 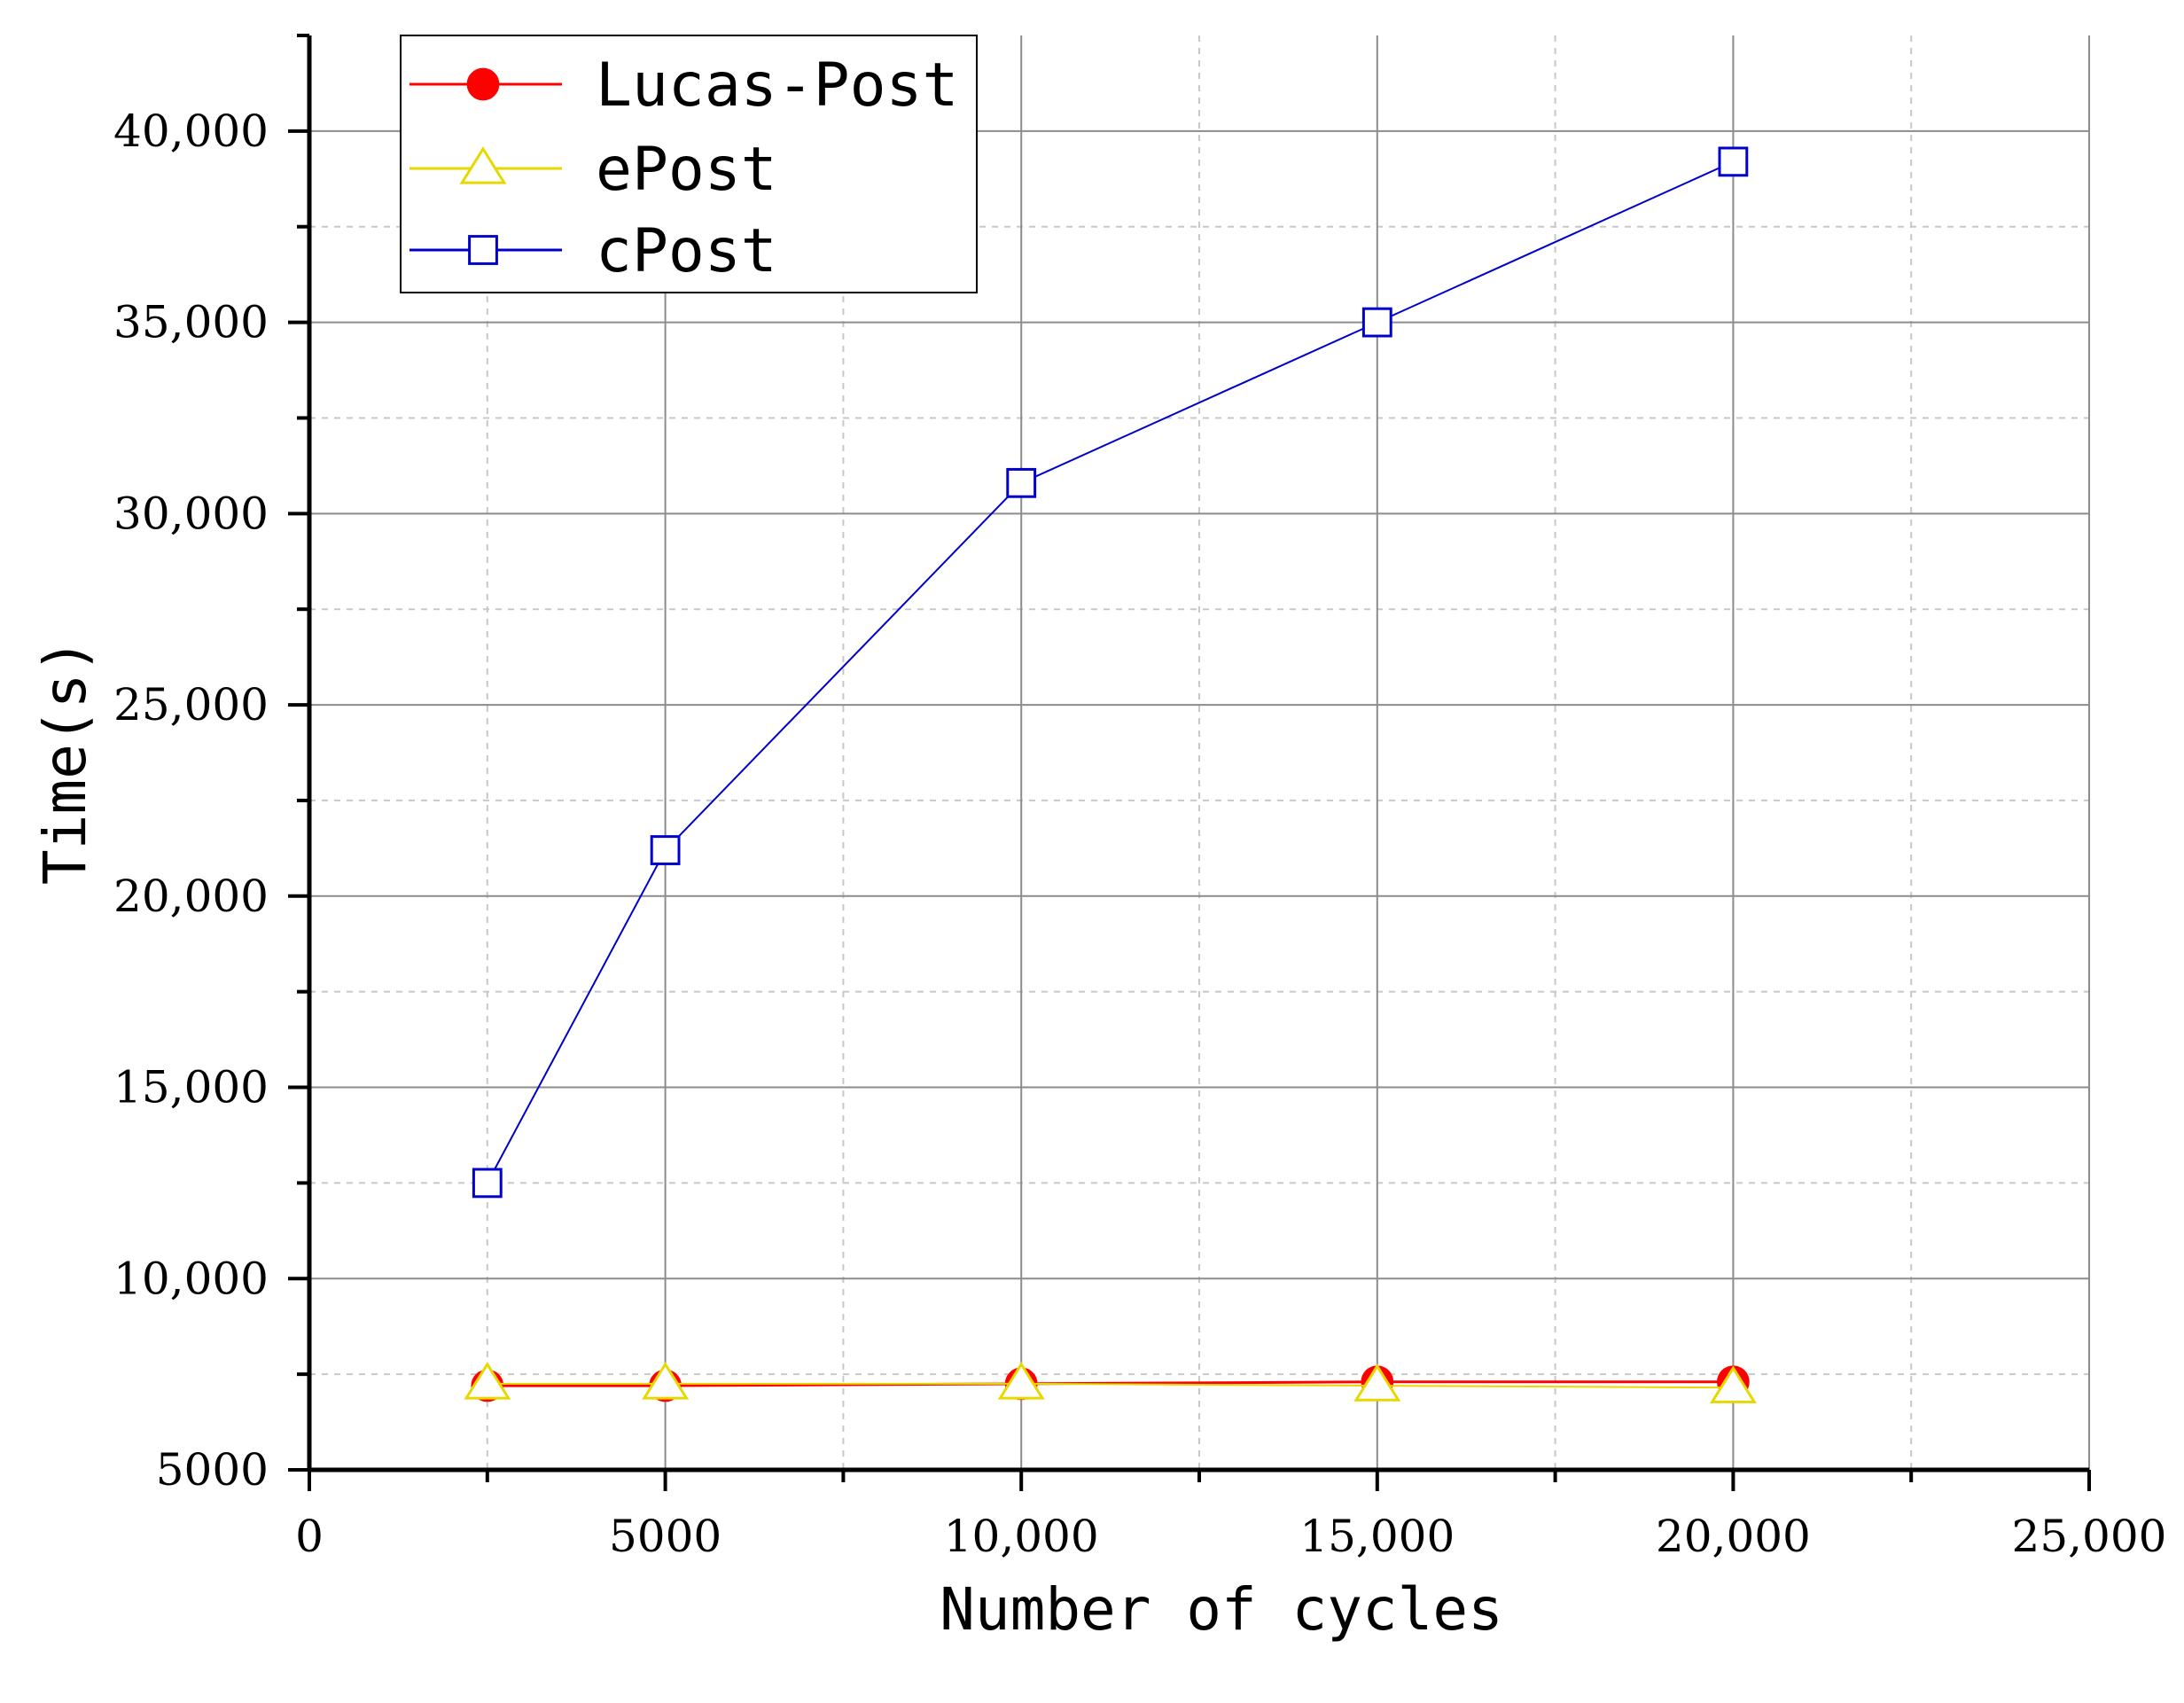 What do you see at coordinates (593, 170) in the screenshot?
I see `legend-item: ePost` at bounding box center [593, 170].